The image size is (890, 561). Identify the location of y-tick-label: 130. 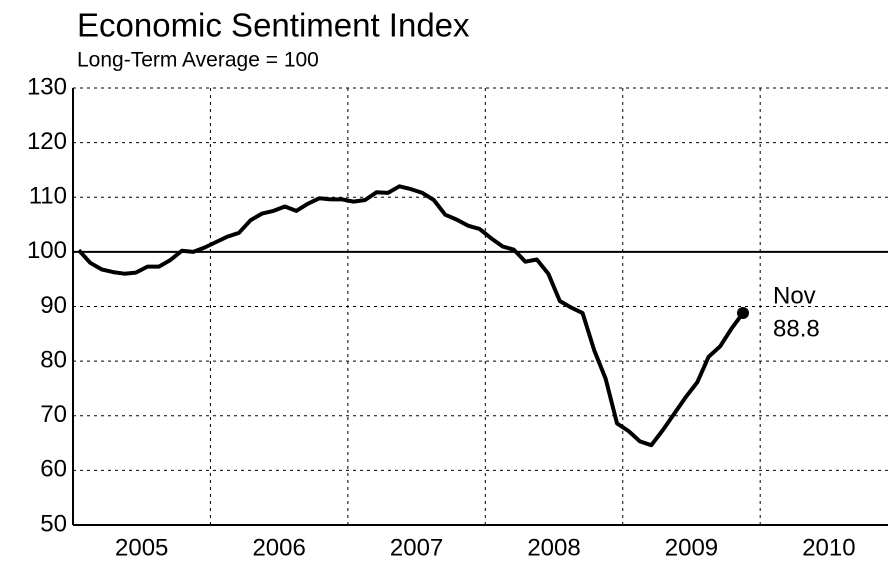
(47, 86).